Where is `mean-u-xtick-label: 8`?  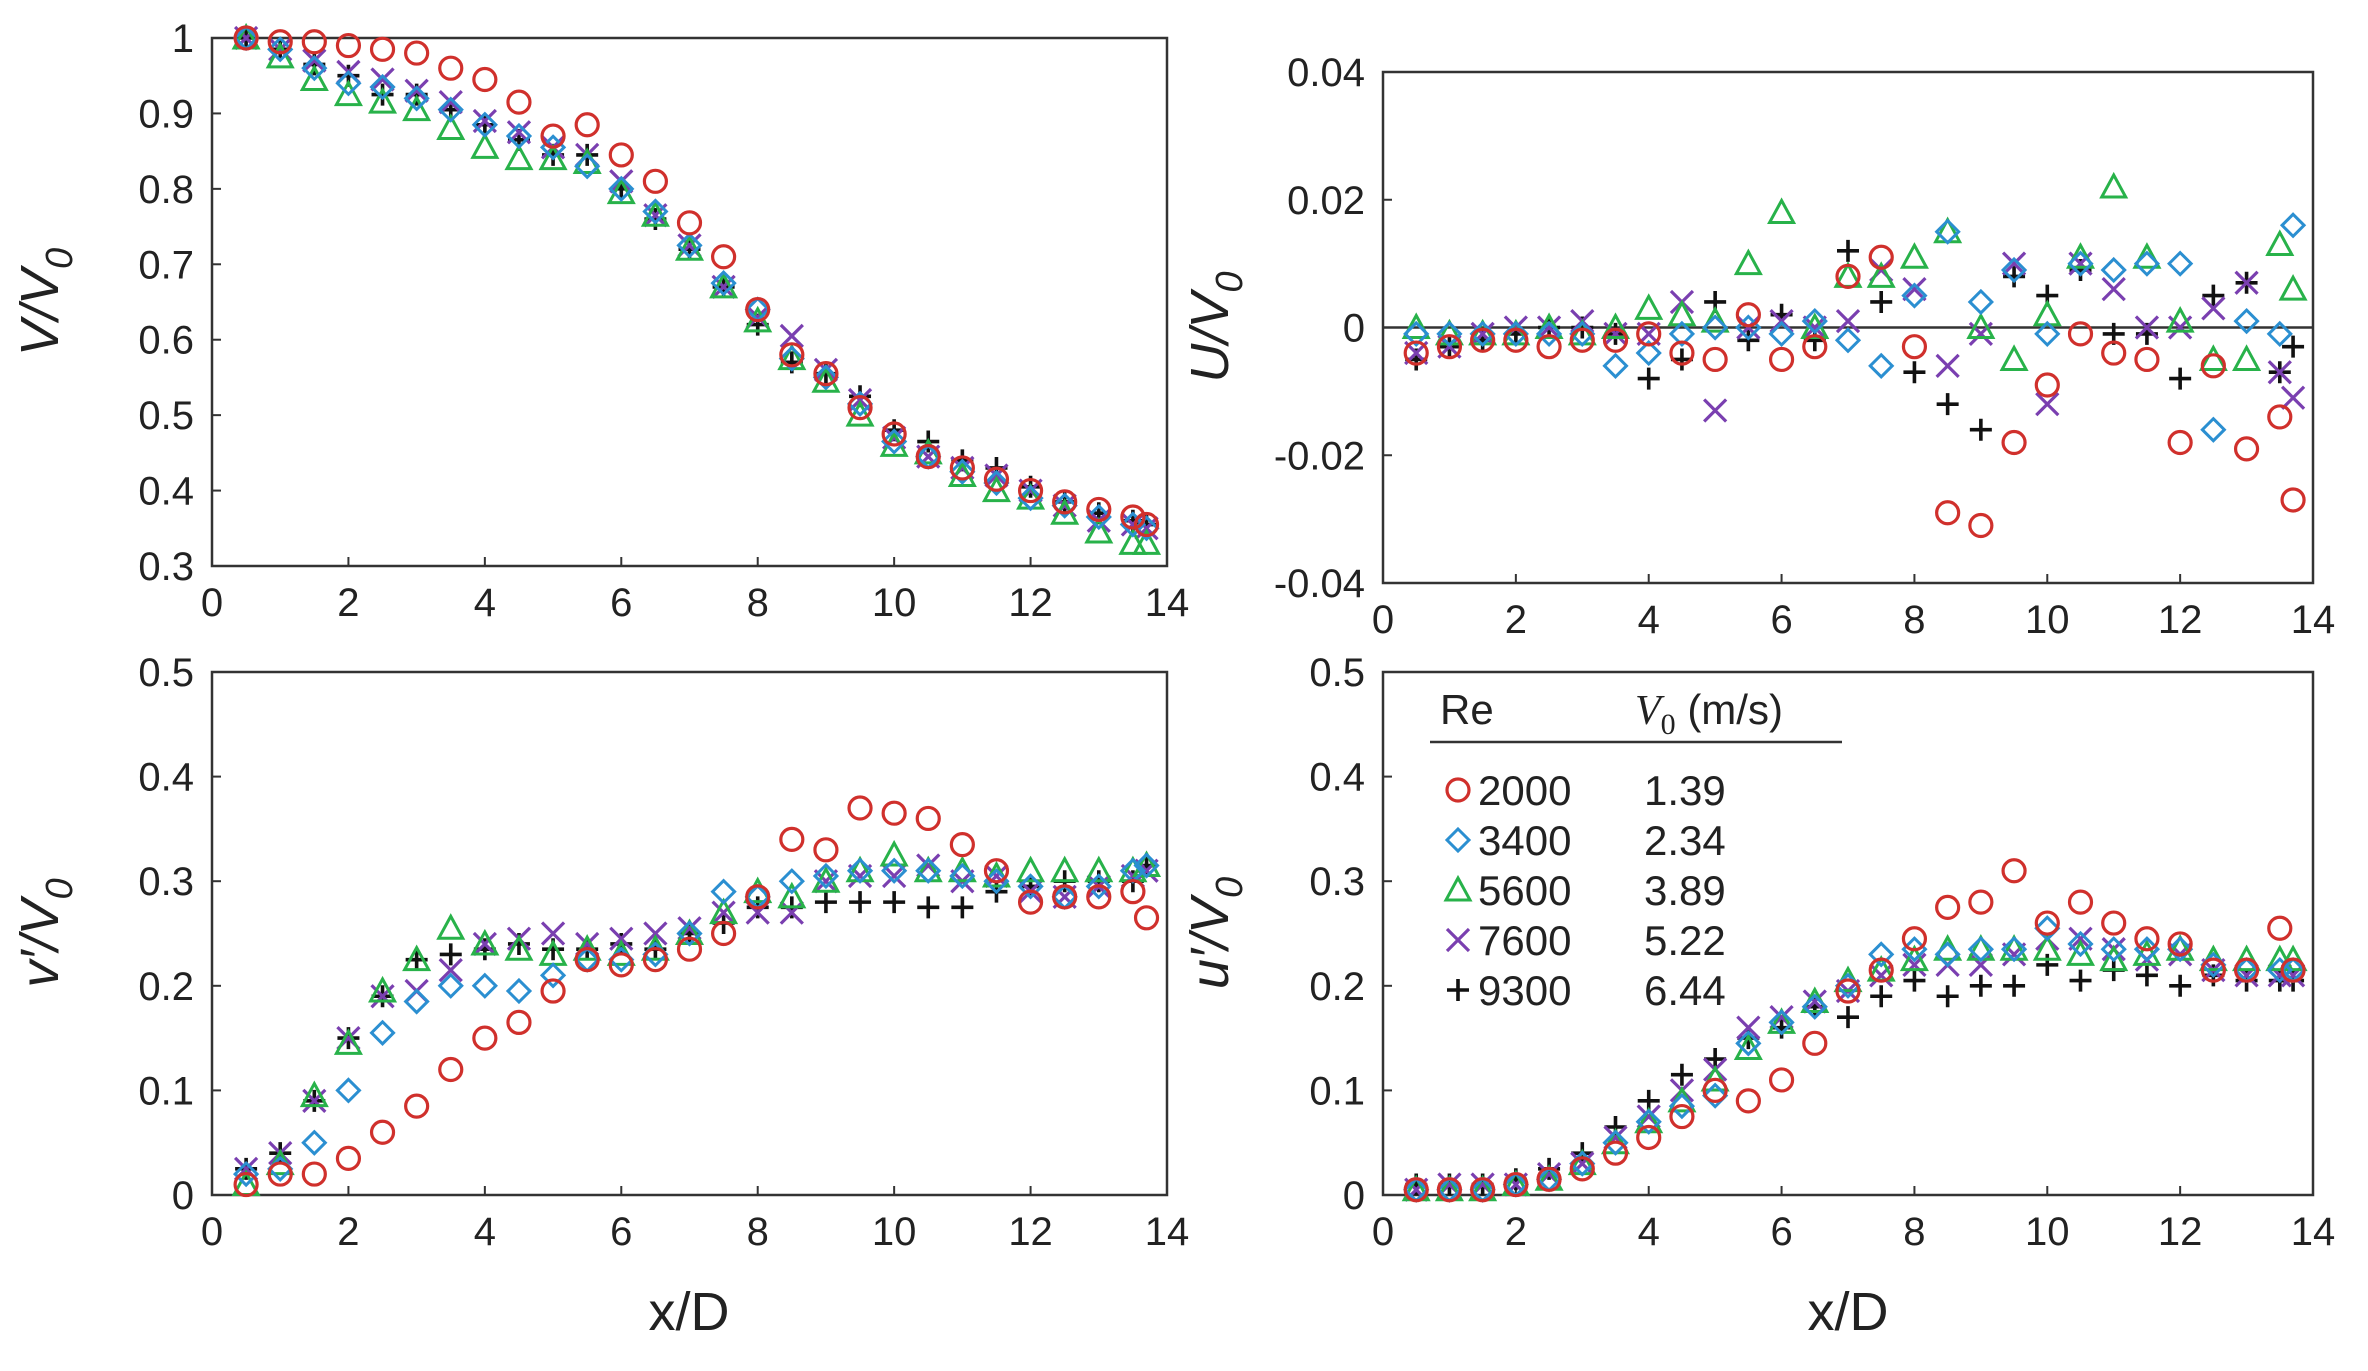 mean-u-xtick-label: 8 is located at coordinates (1914, 620).